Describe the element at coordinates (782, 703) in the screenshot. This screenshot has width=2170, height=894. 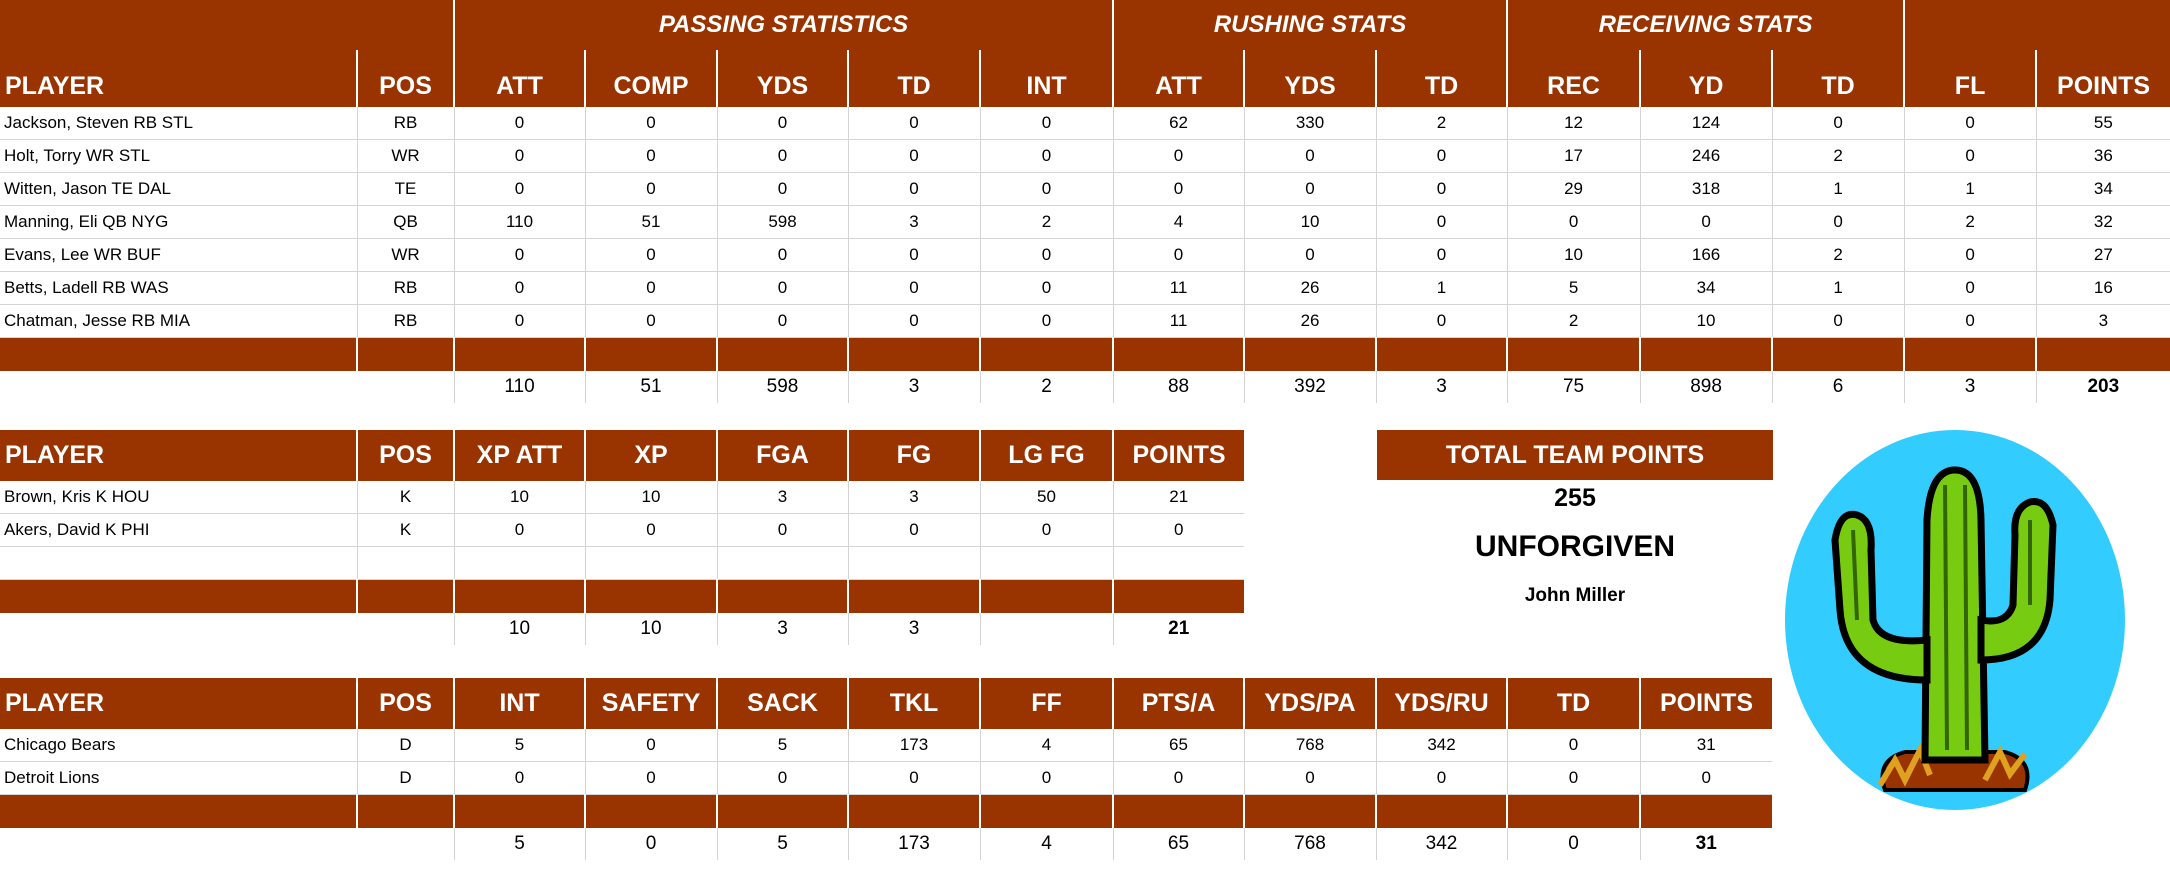
I see `column-header: SACK` at that location.